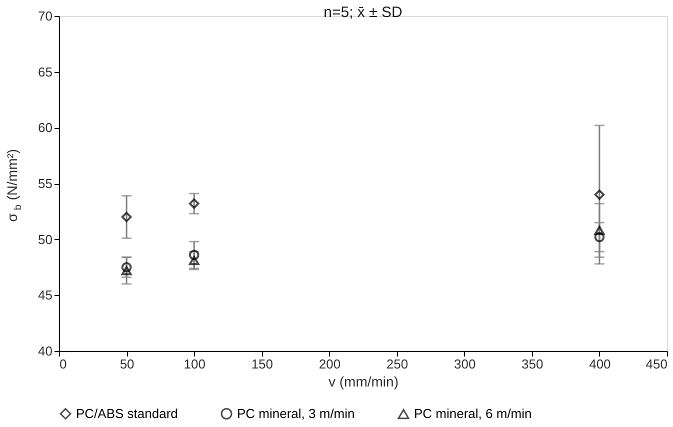  I want to click on x-tick-label: 200, so click(329, 364).